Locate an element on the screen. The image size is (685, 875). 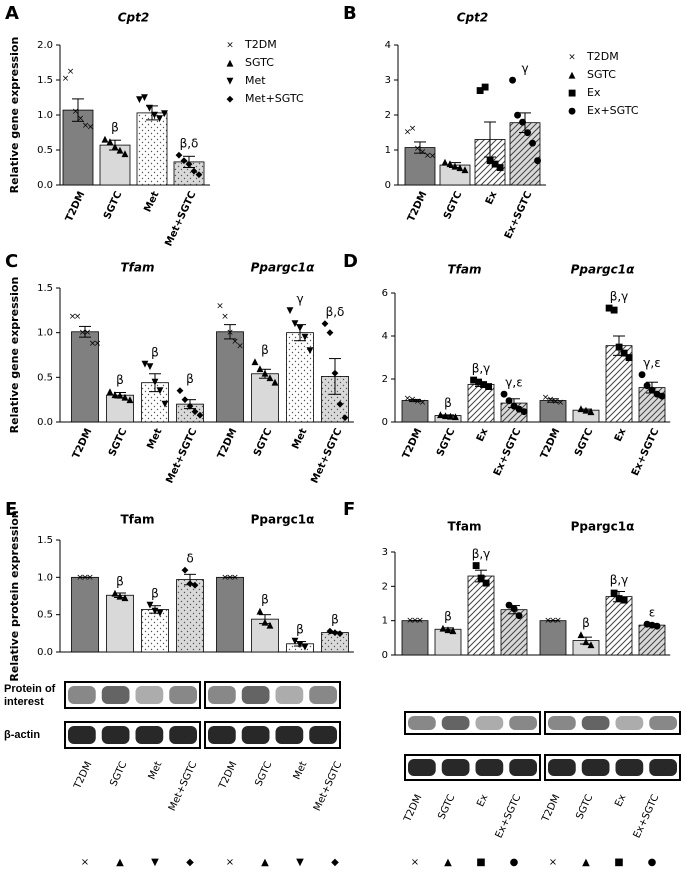
significance-label: β,δ is located at coordinates (335, 312).